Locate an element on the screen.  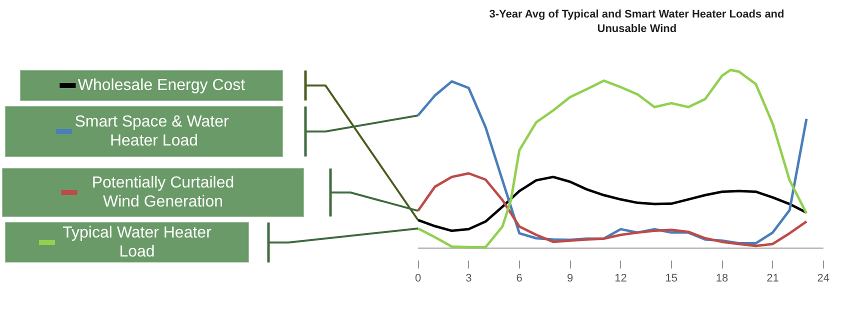
legend-label: Wholesale Energy Cost is located at coordinates (162, 85).